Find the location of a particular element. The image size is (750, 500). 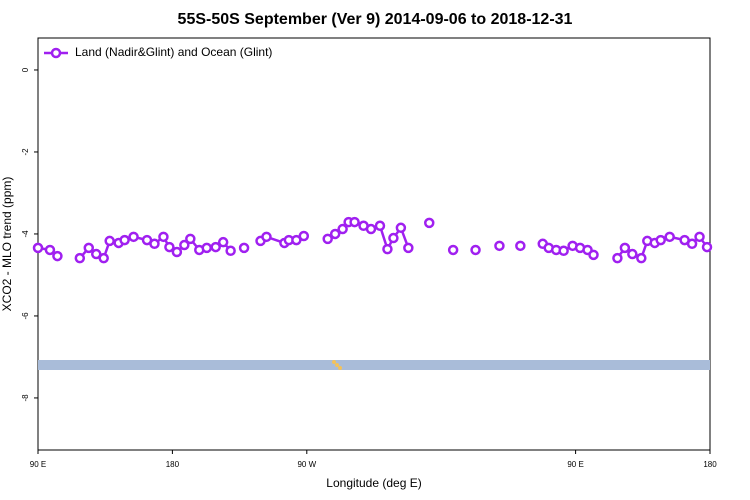

legend-marker is located at coordinates (56, 53).